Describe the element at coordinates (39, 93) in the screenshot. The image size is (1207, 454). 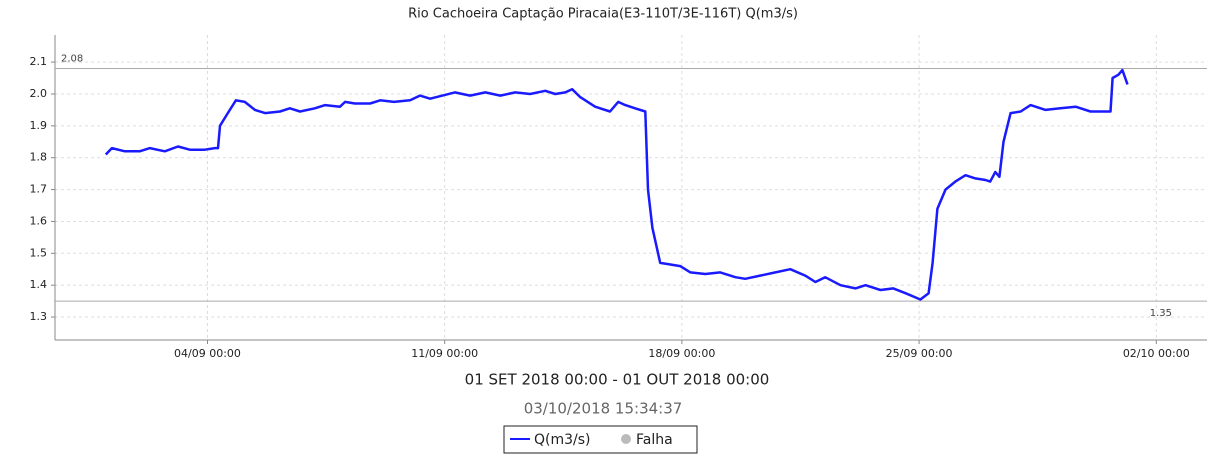
I see `y-tick-label: 2.0` at that location.